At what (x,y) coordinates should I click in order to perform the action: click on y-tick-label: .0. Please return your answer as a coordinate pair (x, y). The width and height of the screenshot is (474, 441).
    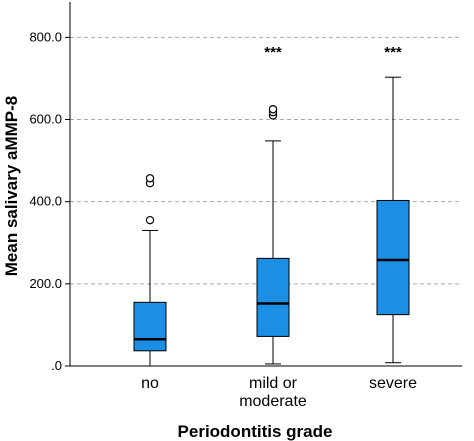
    Looking at the image, I should click on (56, 365).